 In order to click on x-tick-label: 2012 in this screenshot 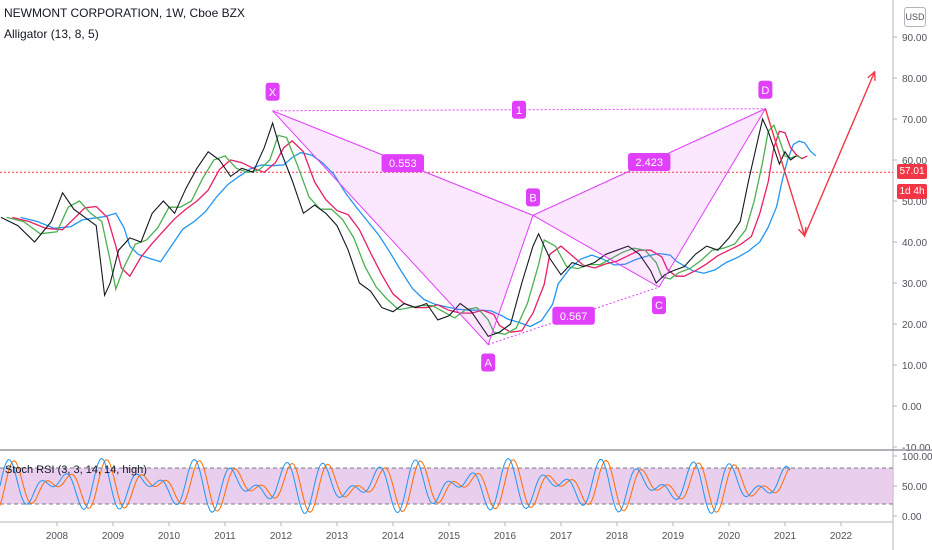, I will do `click(281, 536)`.